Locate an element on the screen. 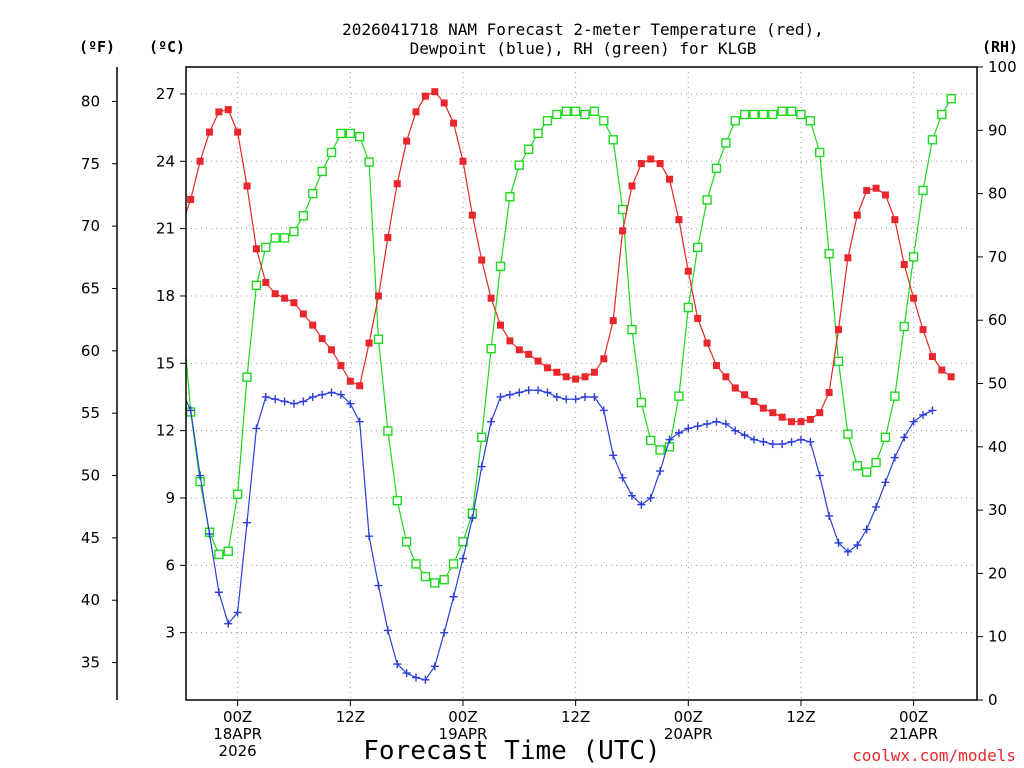 This screenshot has height=768, width=1024. celsius-tick-label: 27 is located at coordinates (165, 94).